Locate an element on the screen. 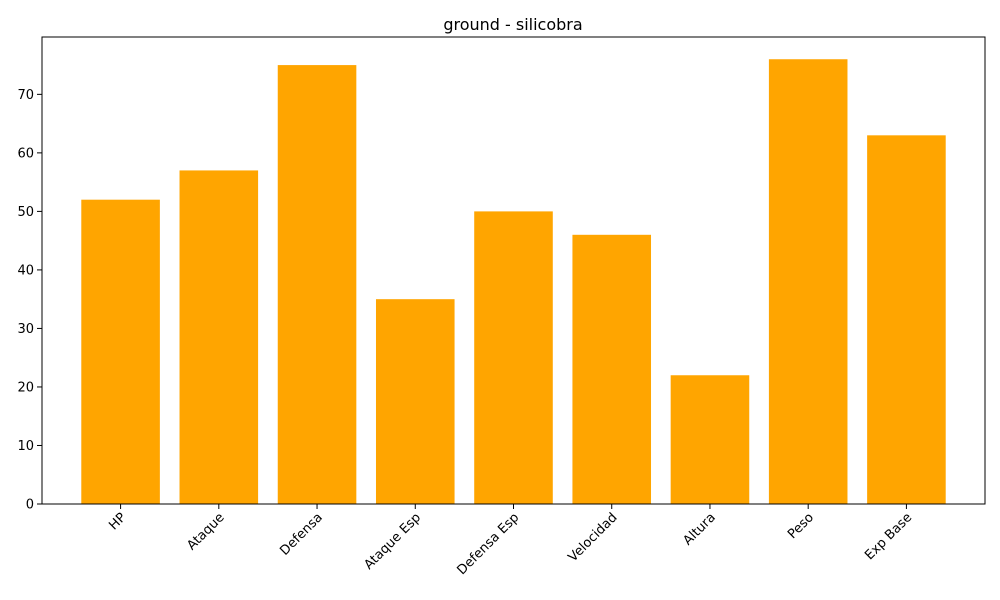  bar-hp is located at coordinates (120, 351).